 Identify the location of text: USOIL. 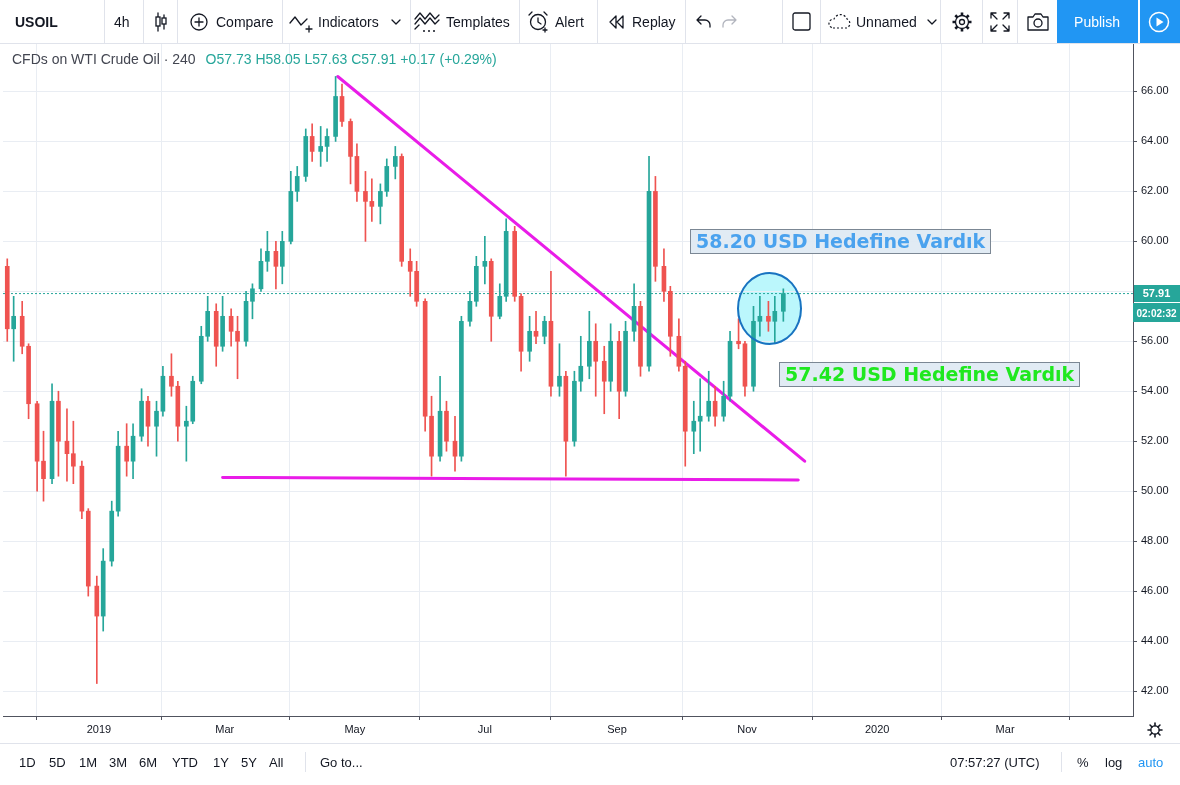
(36, 22).